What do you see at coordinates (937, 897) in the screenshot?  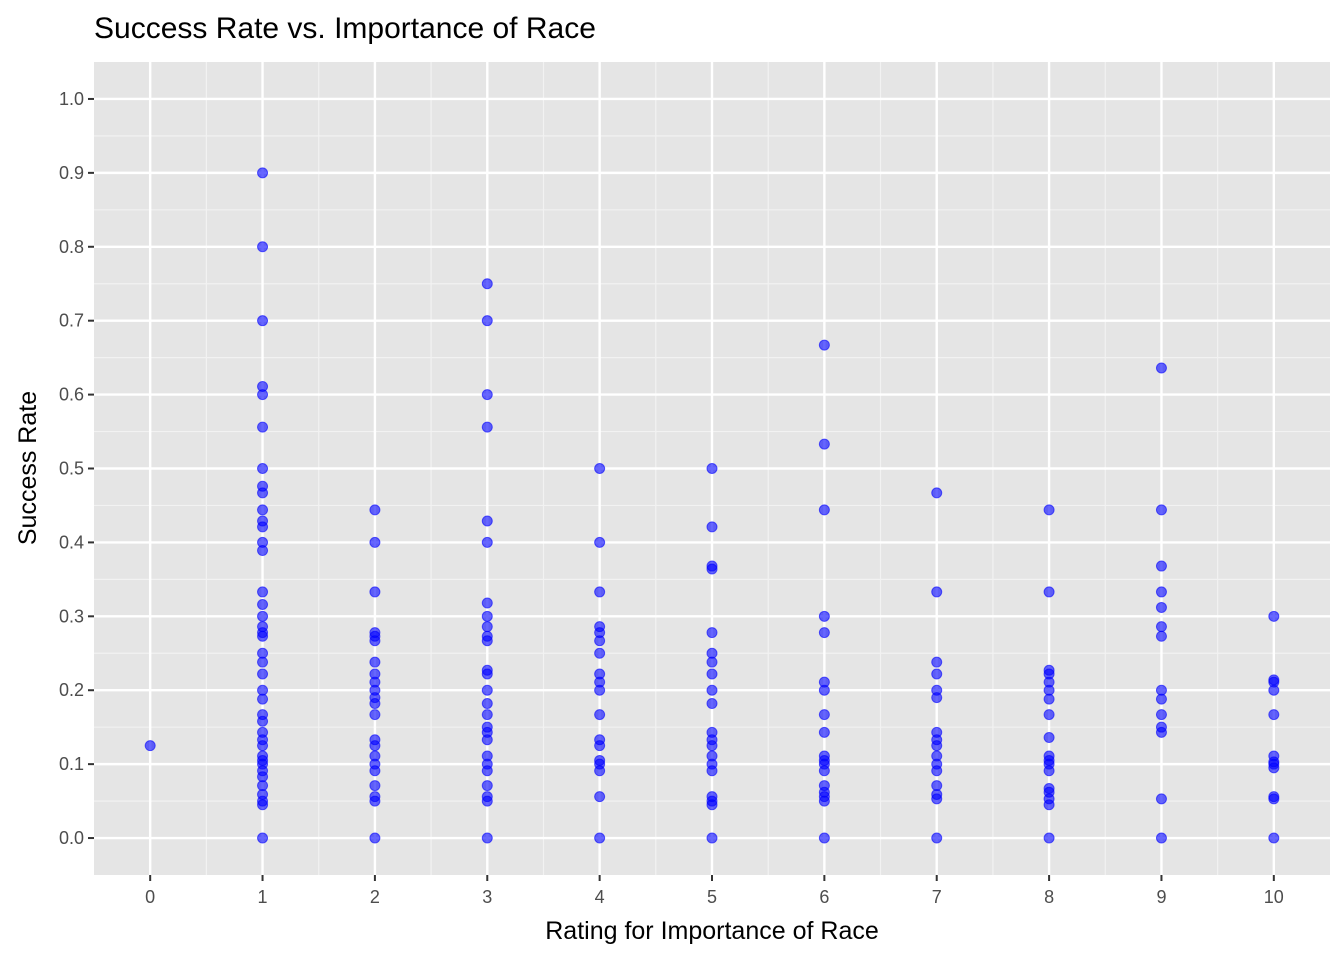 I see `x-tick-label: 7` at bounding box center [937, 897].